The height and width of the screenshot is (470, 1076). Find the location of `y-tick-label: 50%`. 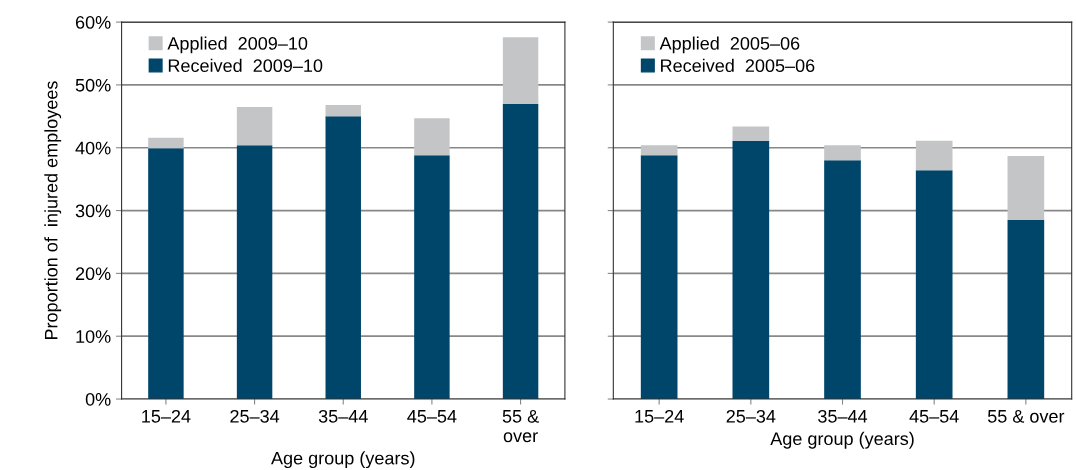

y-tick-label: 50% is located at coordinates (93, 85).